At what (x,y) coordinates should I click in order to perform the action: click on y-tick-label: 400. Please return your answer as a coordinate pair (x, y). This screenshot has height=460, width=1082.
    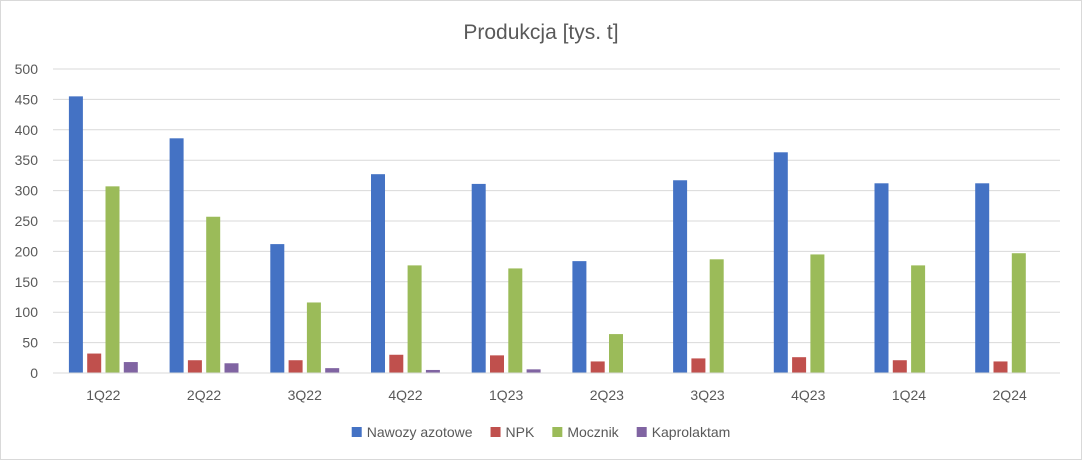
    Looking at the image, I should click on (27, 130).